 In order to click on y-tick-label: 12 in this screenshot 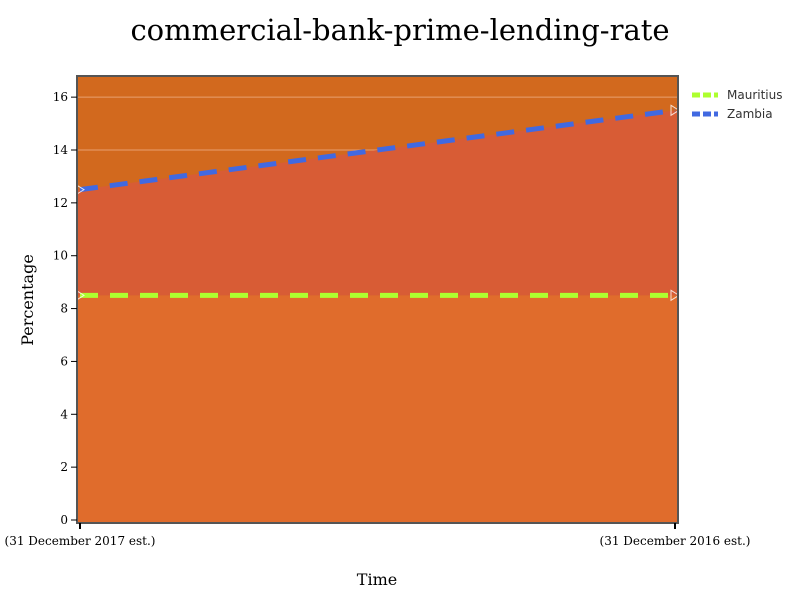, I will do `click(60, 203)`.